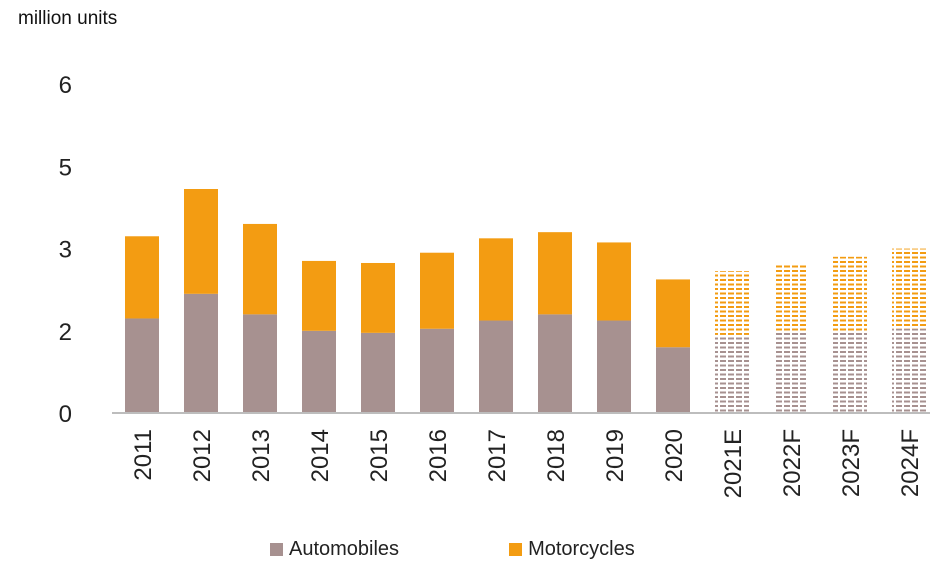 The height and width of the screenshot is (570, 948). I want to click on bar-motorcycles-2015, so click(378, 297).